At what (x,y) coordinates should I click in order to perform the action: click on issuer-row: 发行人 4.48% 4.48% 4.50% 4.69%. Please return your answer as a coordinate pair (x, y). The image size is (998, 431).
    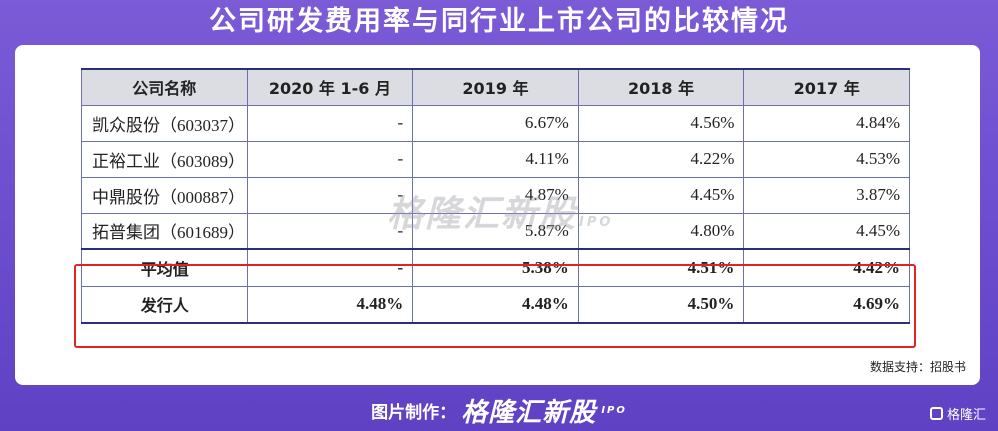
    Looking at the image, I should click on (495, 304).